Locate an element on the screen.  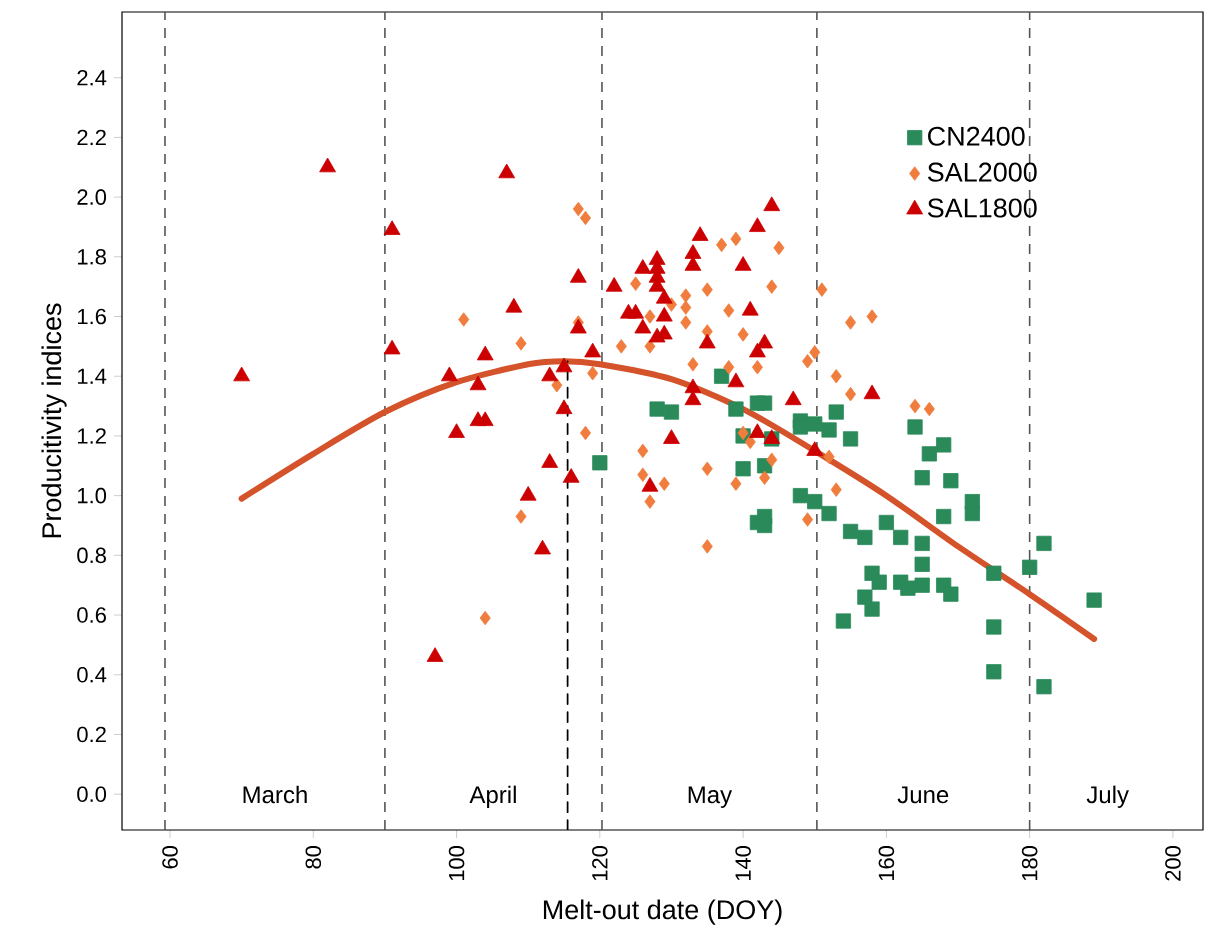
y-tick-label: 2.2 is located at coordinates (91, 137).